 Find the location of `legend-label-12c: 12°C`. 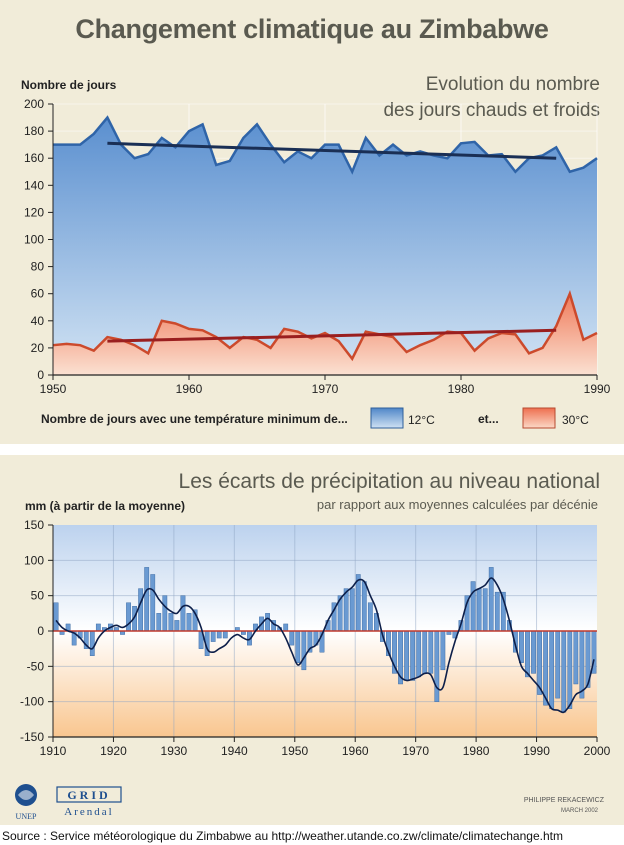

legend-label-12c: 12°C is located at coordinates (421, 420).